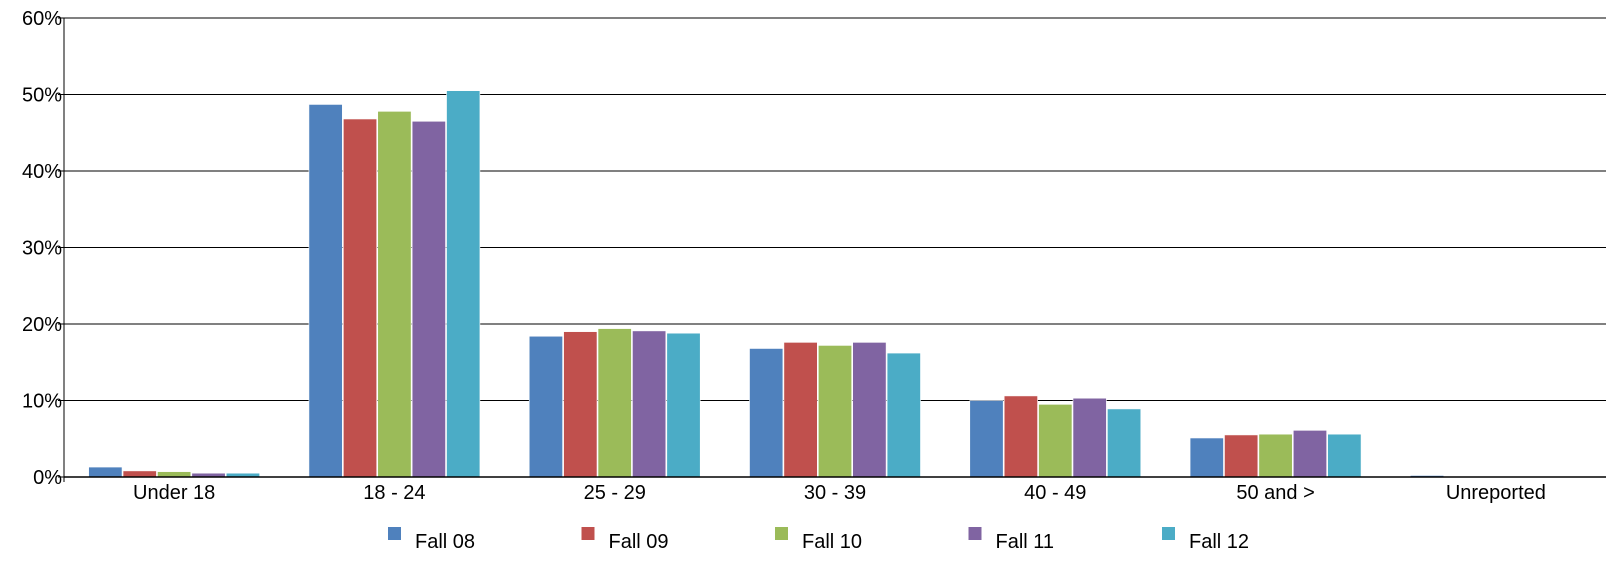 This screenshot has width=1606, height=570. I want to click on legend-label: Fall 08, so click(445, 542).